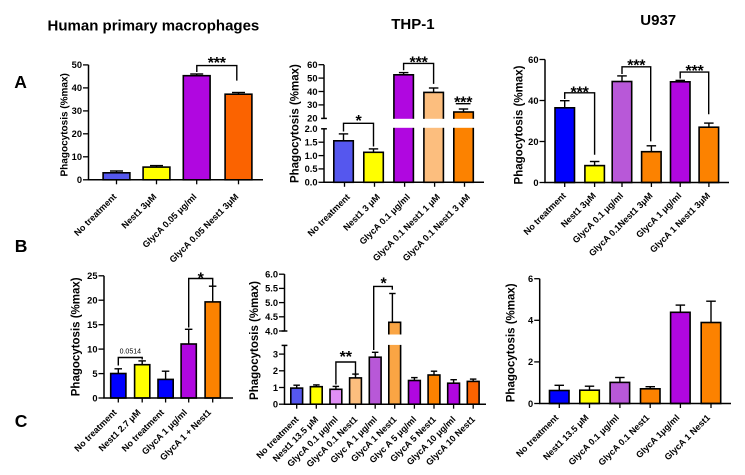 Image resolution: width=745 pixels, height=475 pixels. What do you see at coordinates (271, 303) in the screenshot?
I see `svg-text: 5.0` at bounding box center [271, 303].